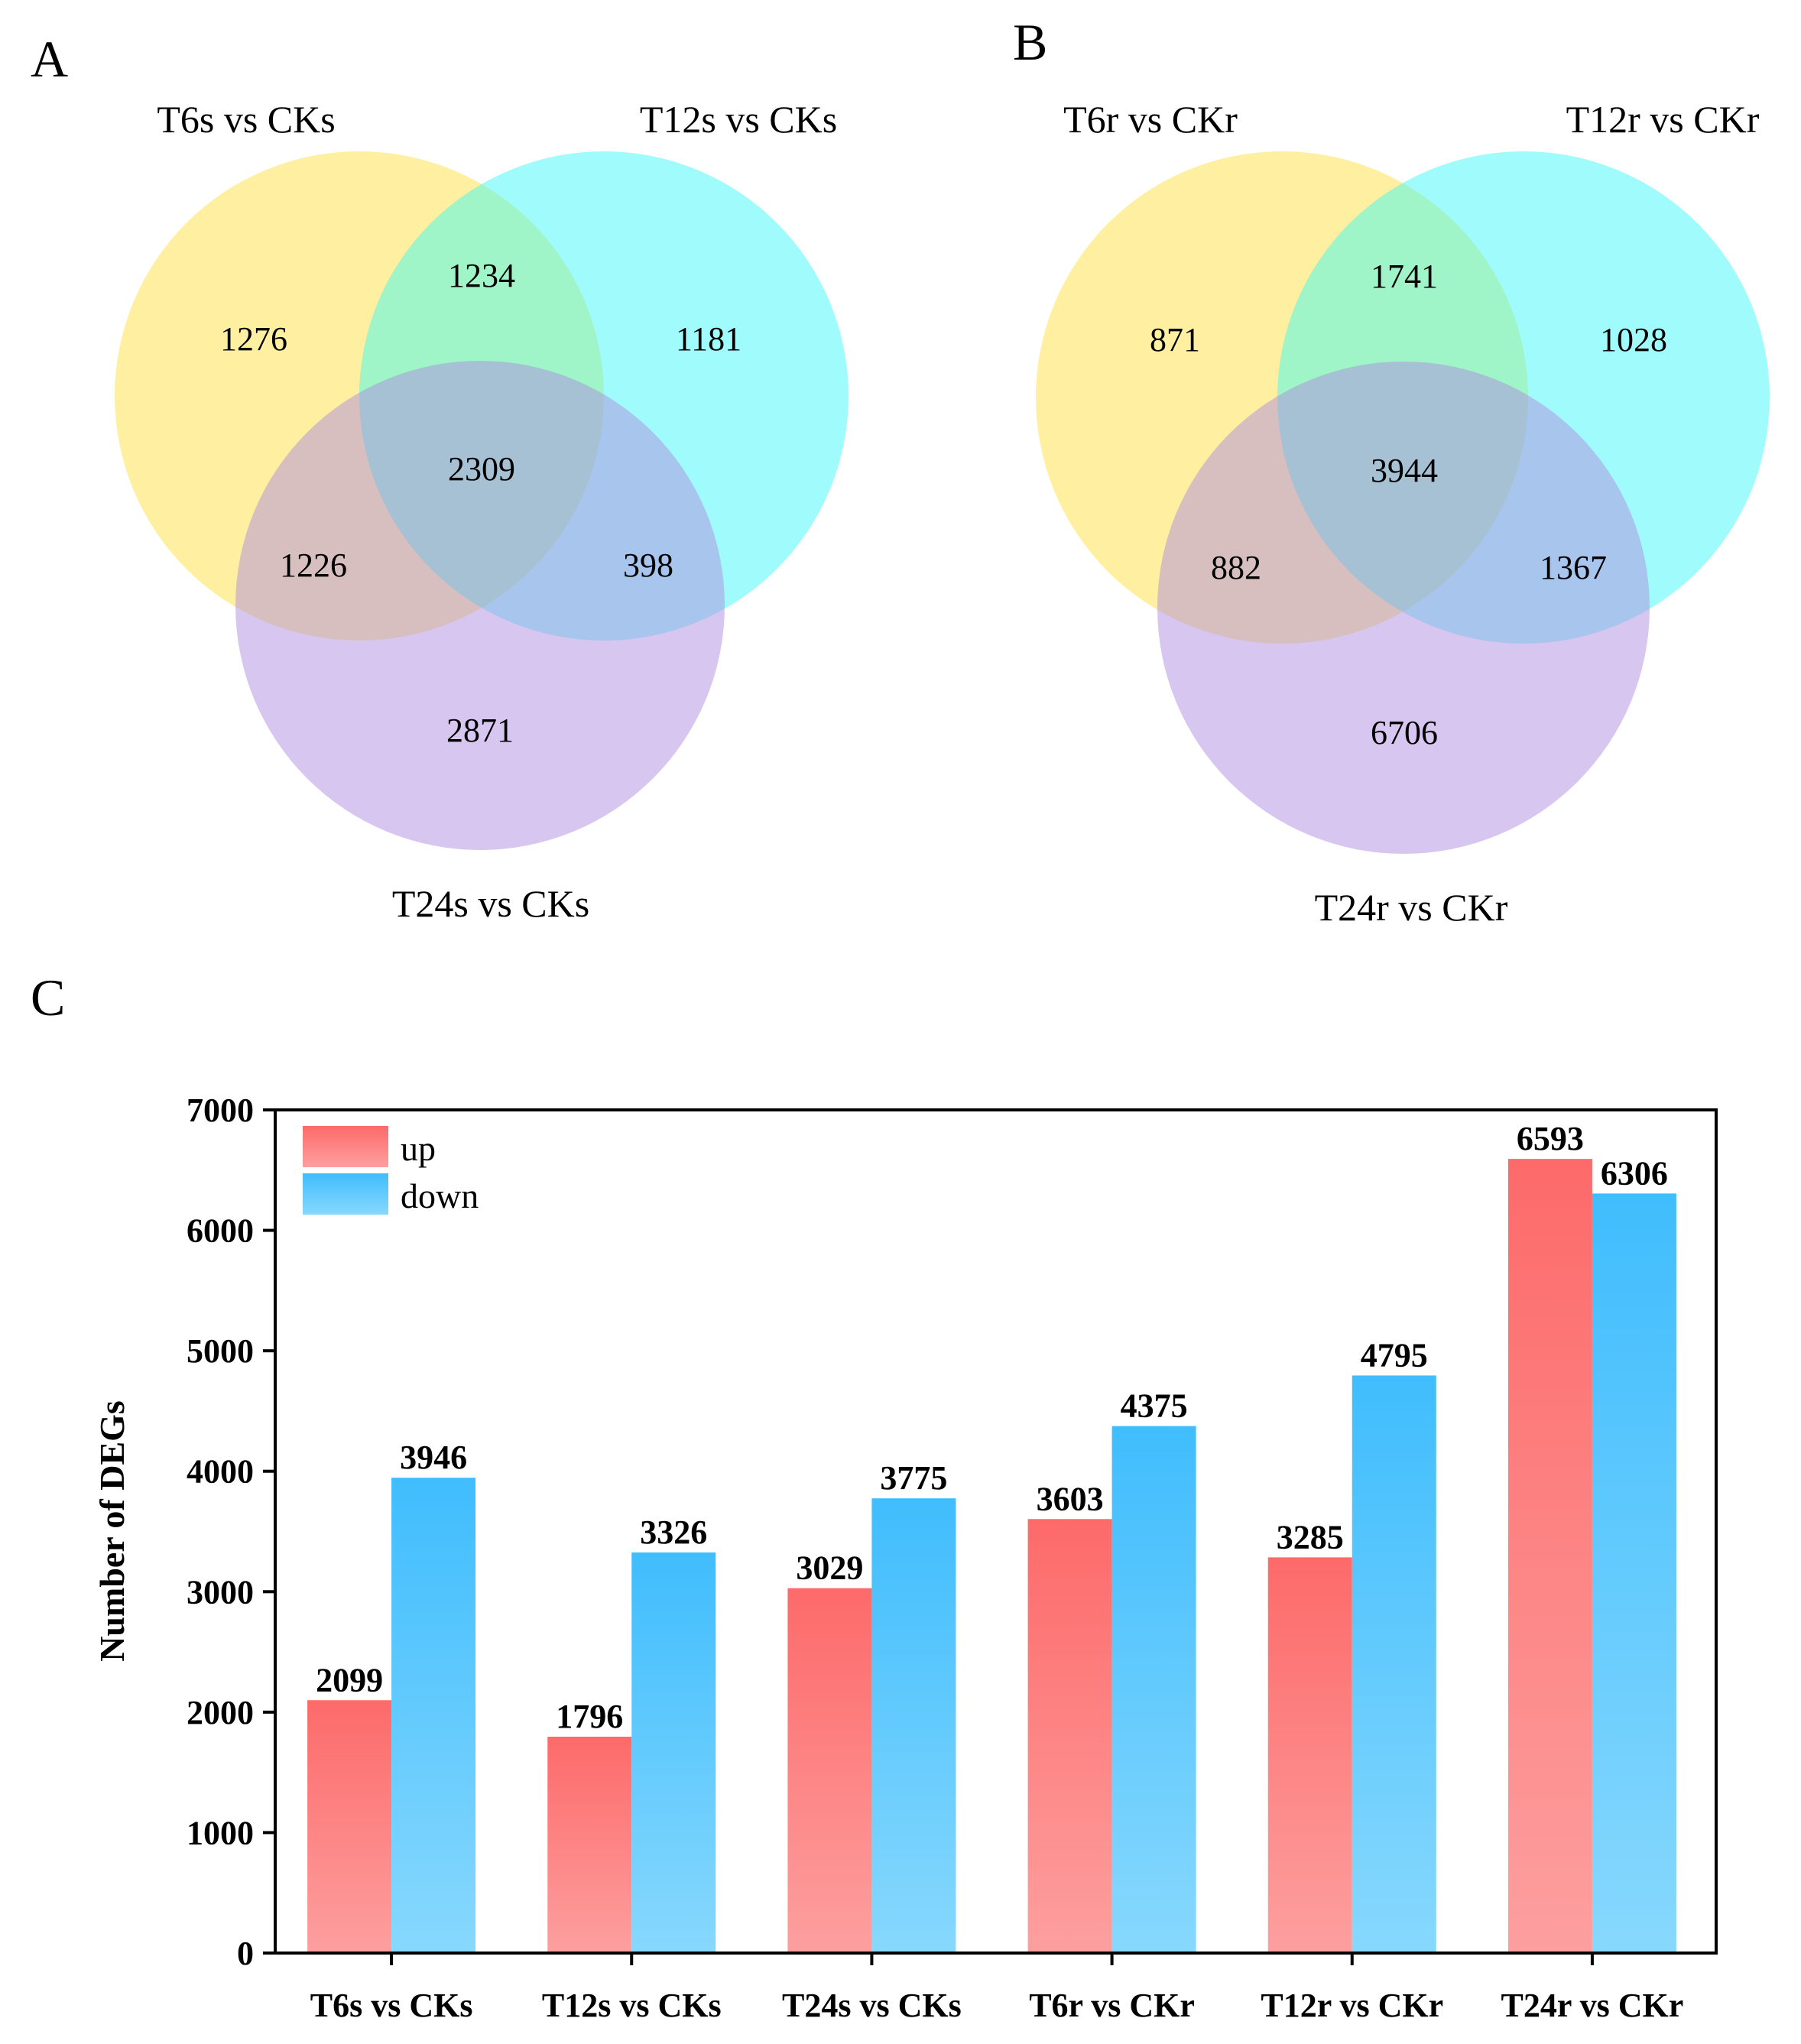 Image resolution: width=1801 pixels, height=2044 pixels. Describe the element at coordinates (1634, 1173) in the screenshot. I see `bar-value-label: 6306` at that location.